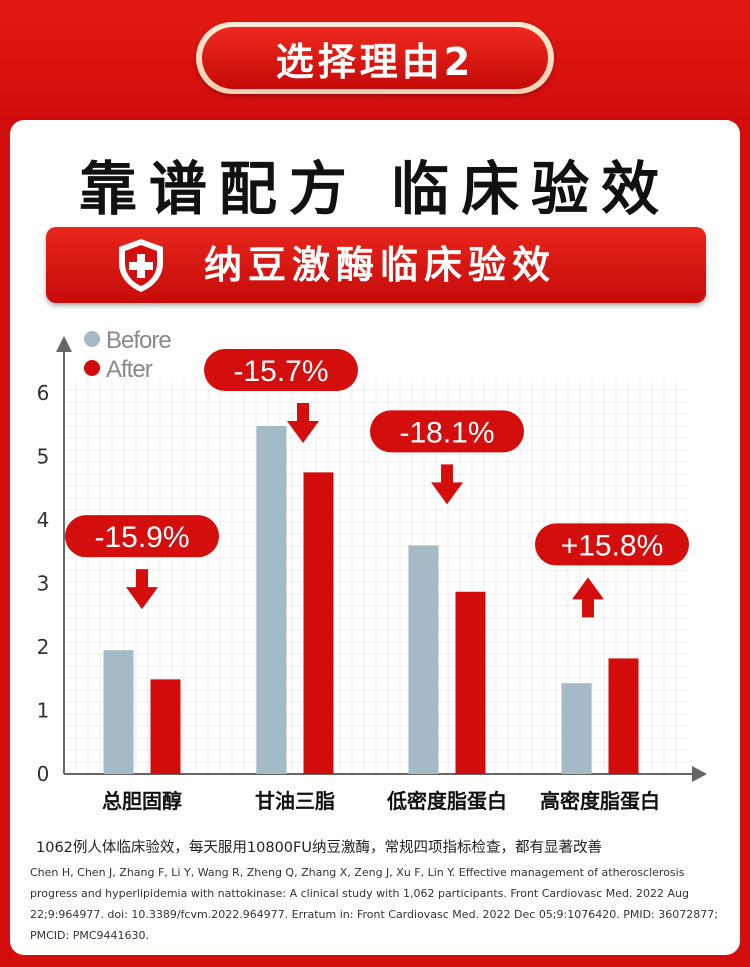 The image size is (750, 967). I want to click on top-banner: 选择理由2, so click(375, 60).